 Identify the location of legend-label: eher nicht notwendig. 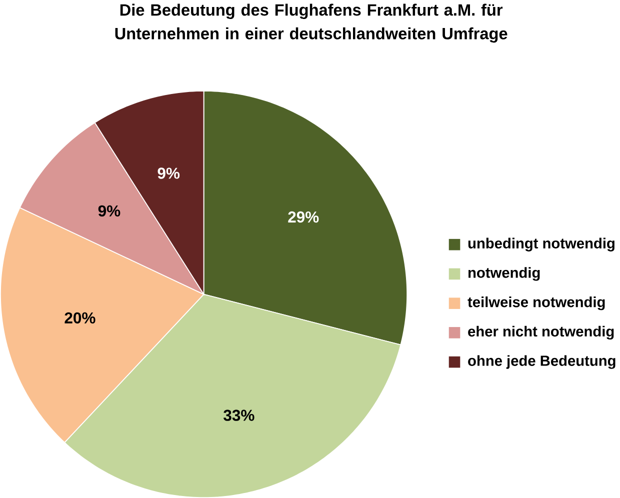
(541, 333).